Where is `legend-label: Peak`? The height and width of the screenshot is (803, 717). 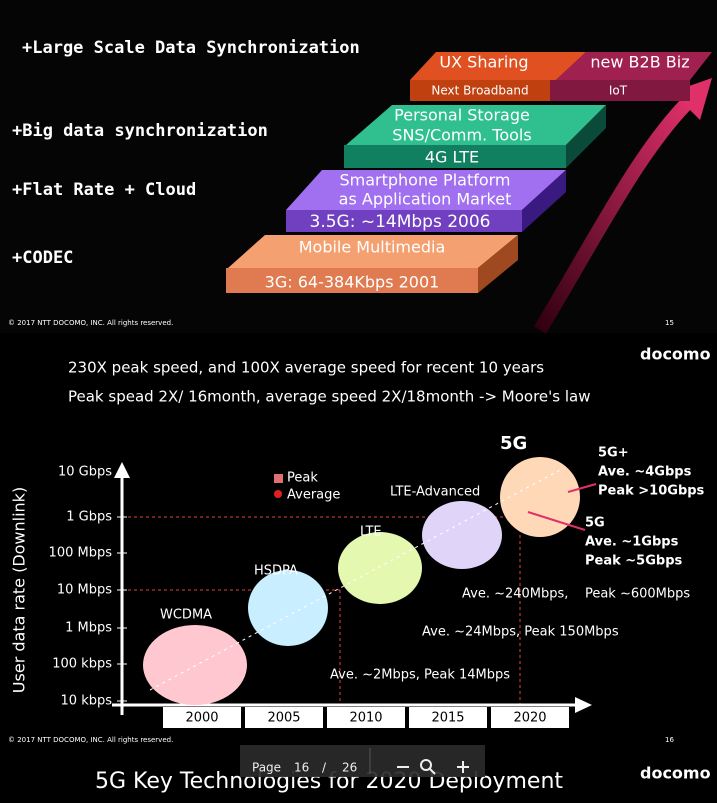 legend-label: Peak is located at coordinates (302, 478).